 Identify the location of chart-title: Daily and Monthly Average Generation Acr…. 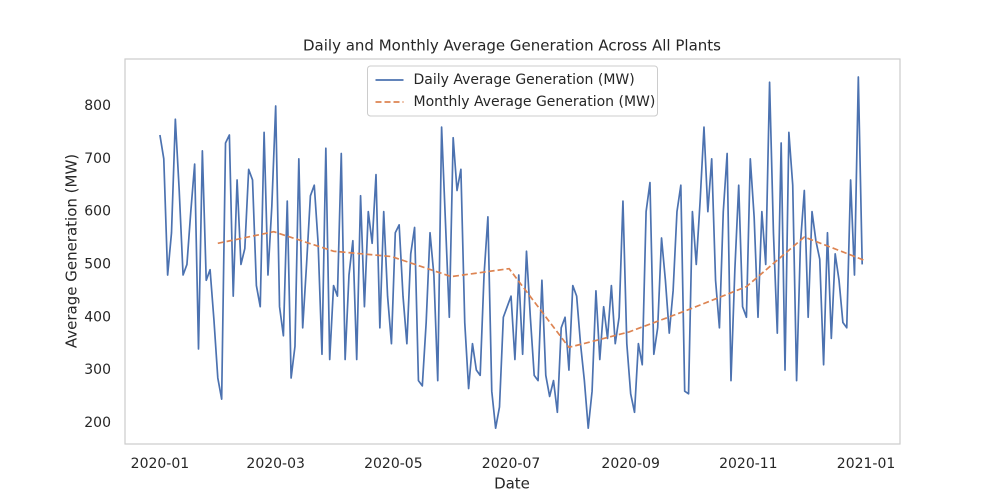
(512, 46).